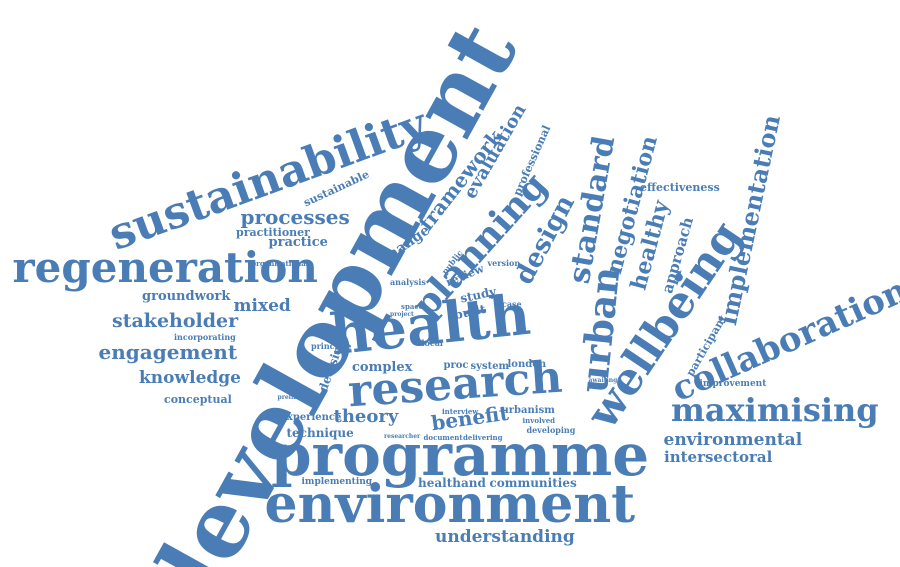  Describe the element at coordinates (366, 416) in the screenshot. I see `cloud-word-theory: theory` at that location.